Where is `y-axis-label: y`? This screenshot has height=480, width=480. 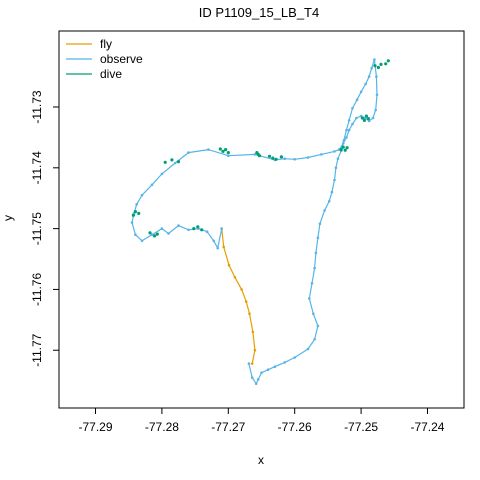
y-axis-label: y is located at coordinates (8, 218).